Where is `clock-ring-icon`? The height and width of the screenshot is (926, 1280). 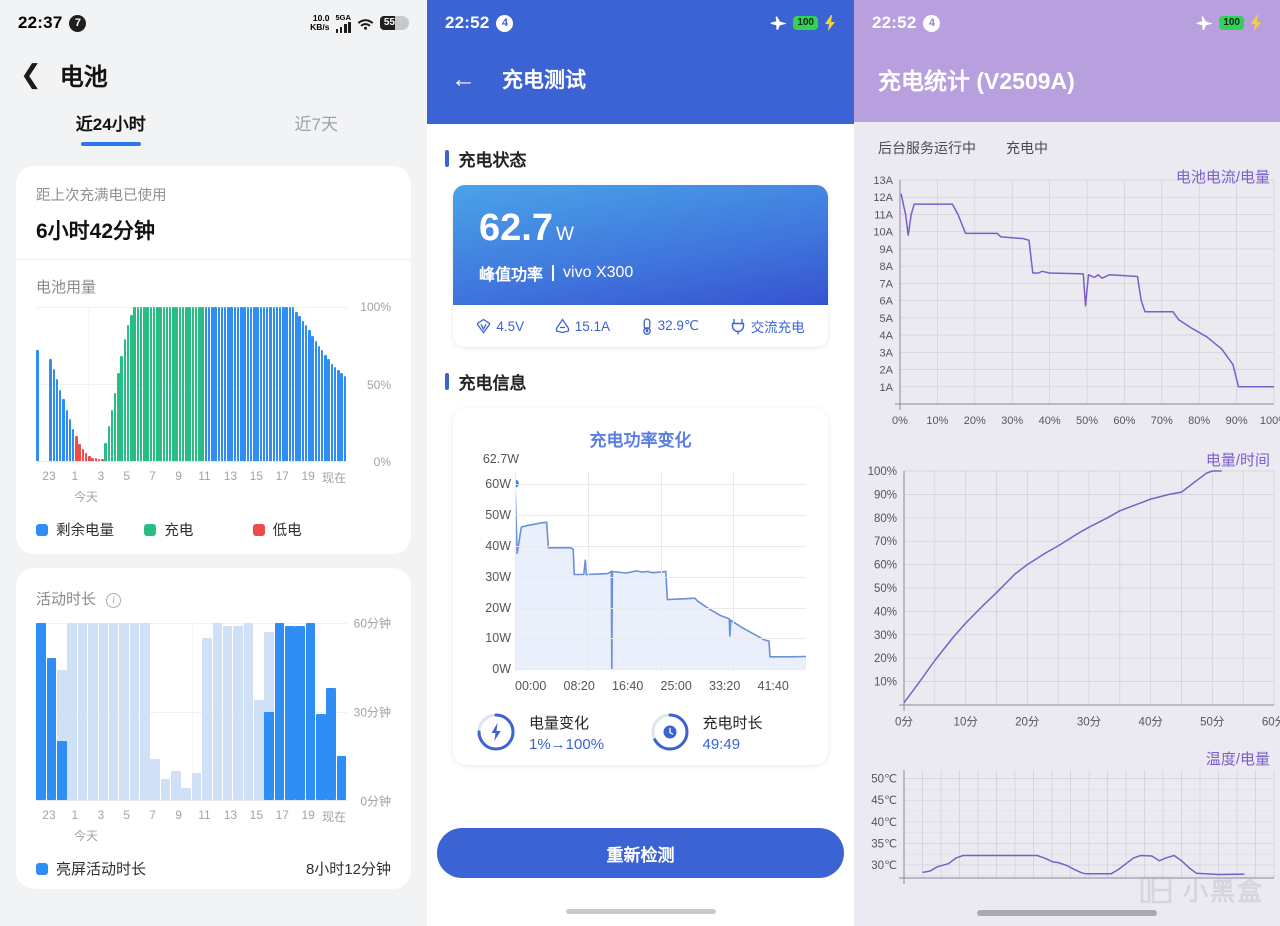 clock-ring-icon is located at coordinates (670, 732).